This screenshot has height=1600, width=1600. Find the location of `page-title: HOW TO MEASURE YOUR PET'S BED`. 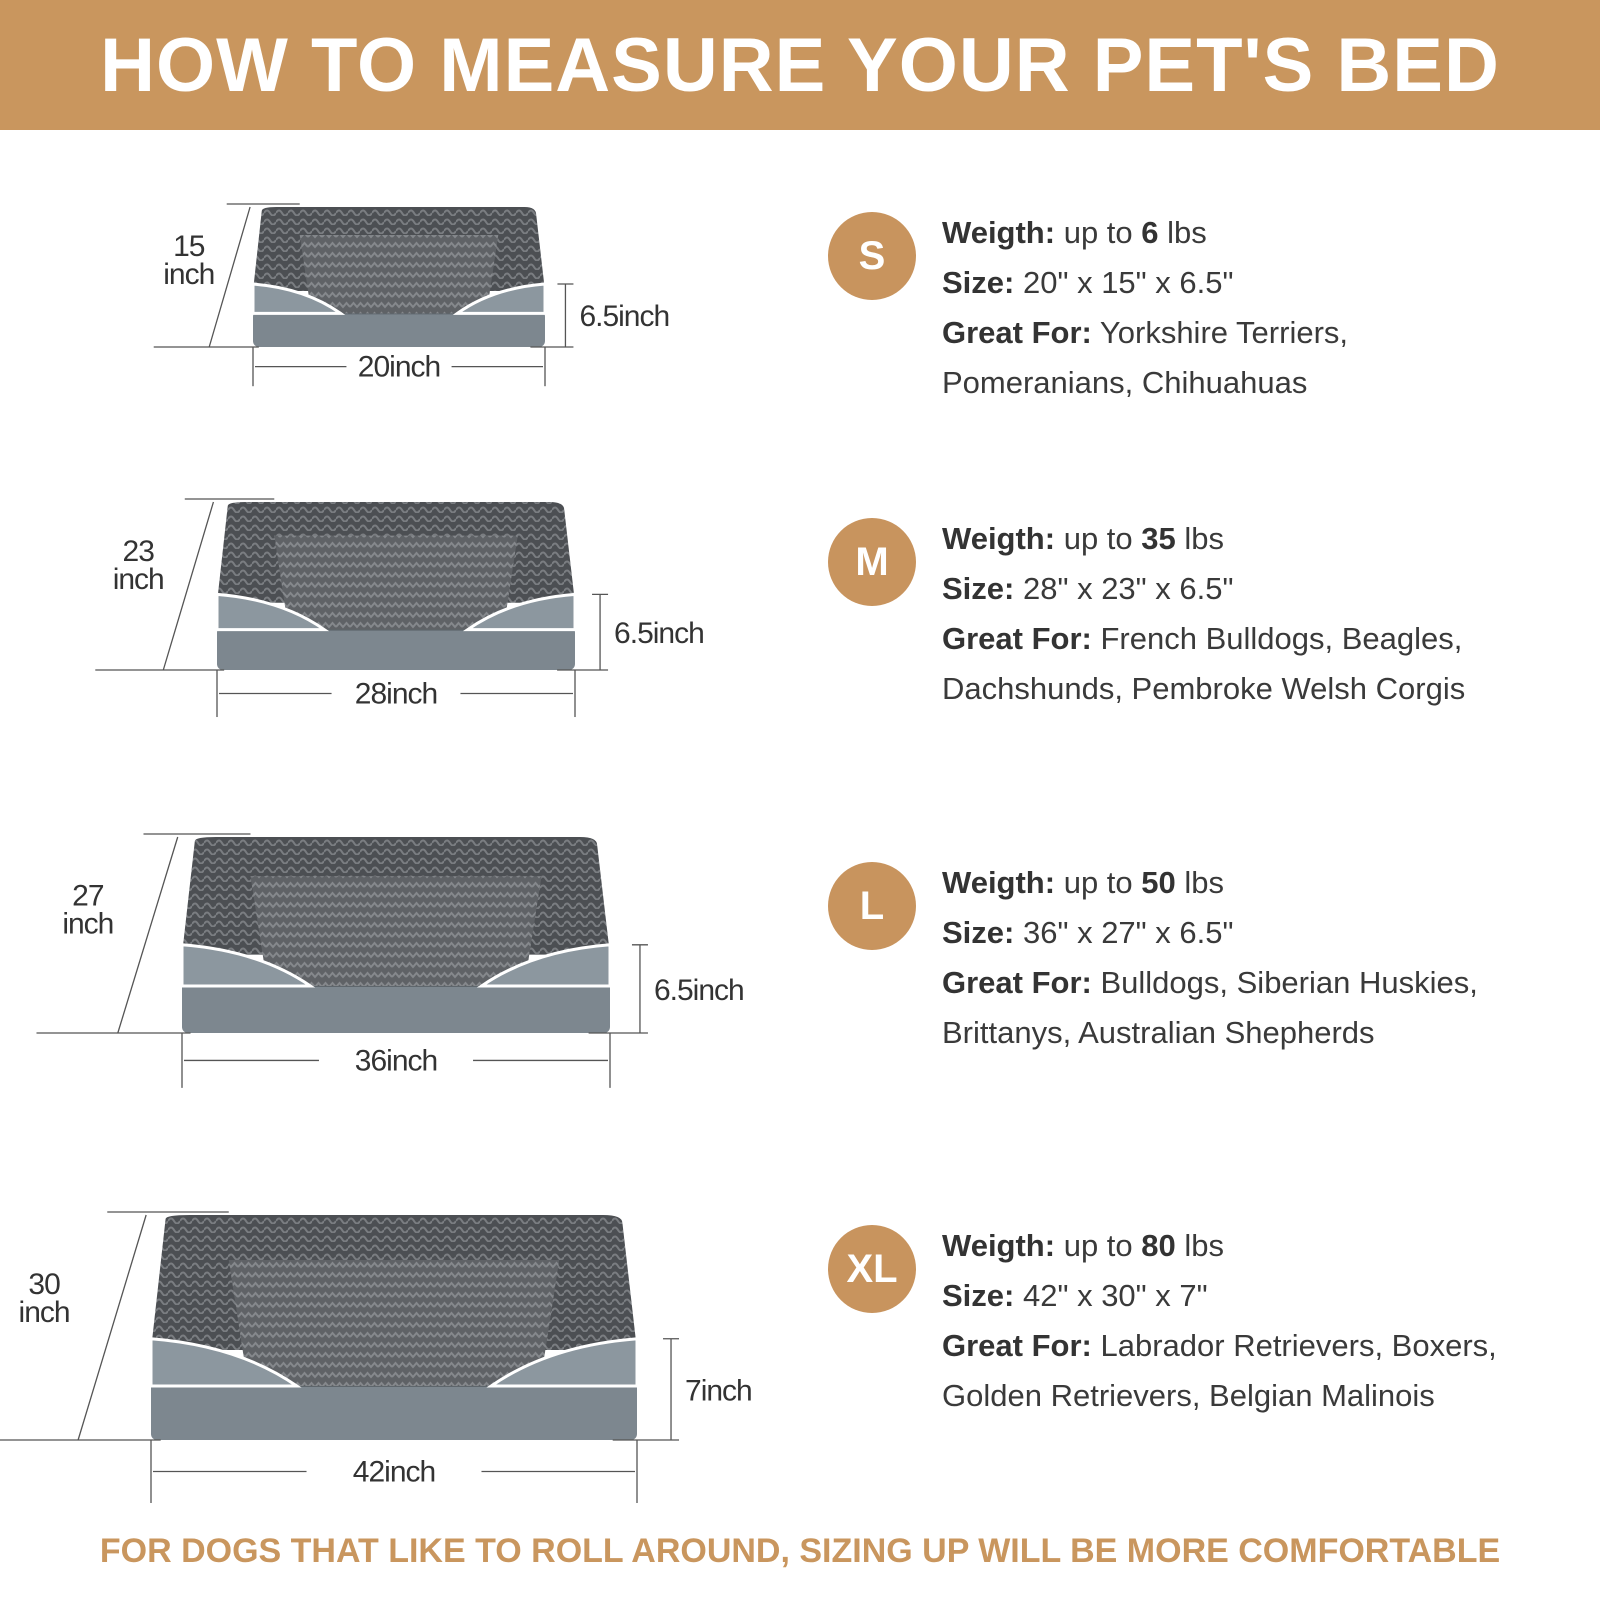

page-title: HOW TO MEASURE YOUR PET'S BED is located at coordinates (800, 65).